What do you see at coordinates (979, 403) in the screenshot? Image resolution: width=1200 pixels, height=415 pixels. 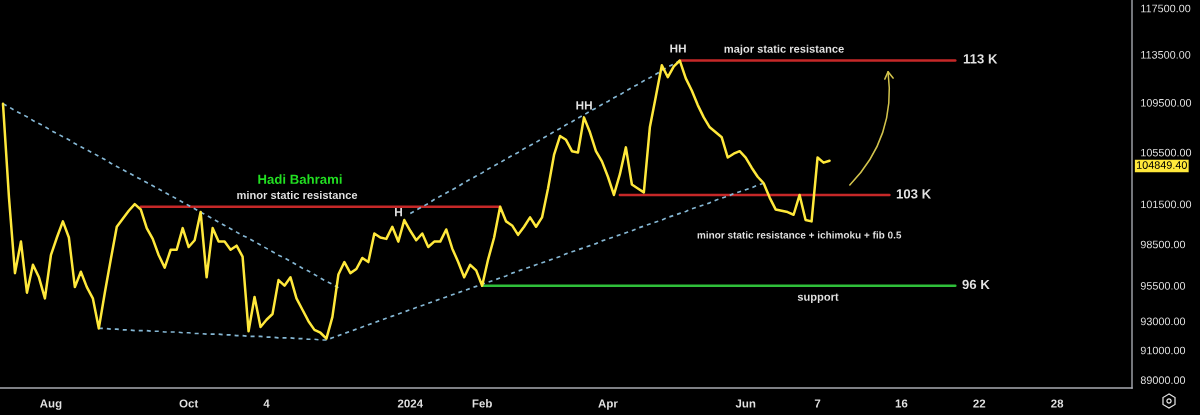 I see `x-tick-label: 22` at bounding box center [979, 403].